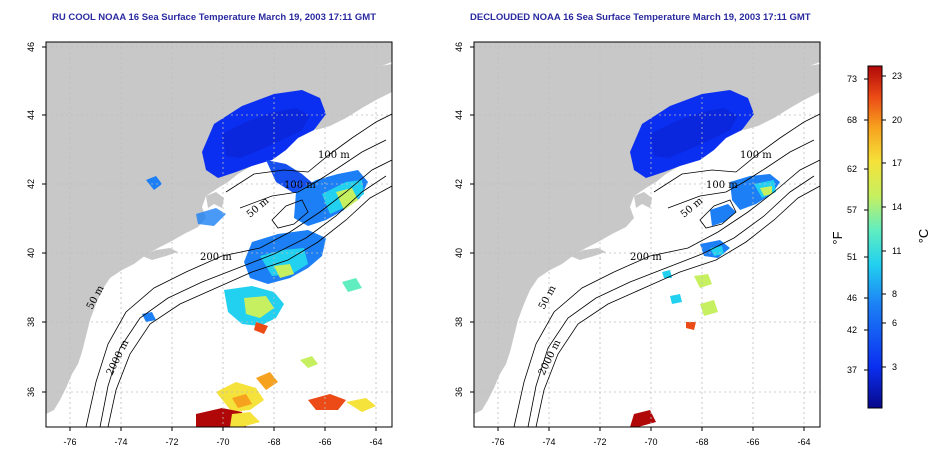 This screenshot has height=475, width=950. What do you see at coordinates (852, 210) in the screenshot?
I see `fahrenheit-tick: 57` at bounding box center [852, 210].